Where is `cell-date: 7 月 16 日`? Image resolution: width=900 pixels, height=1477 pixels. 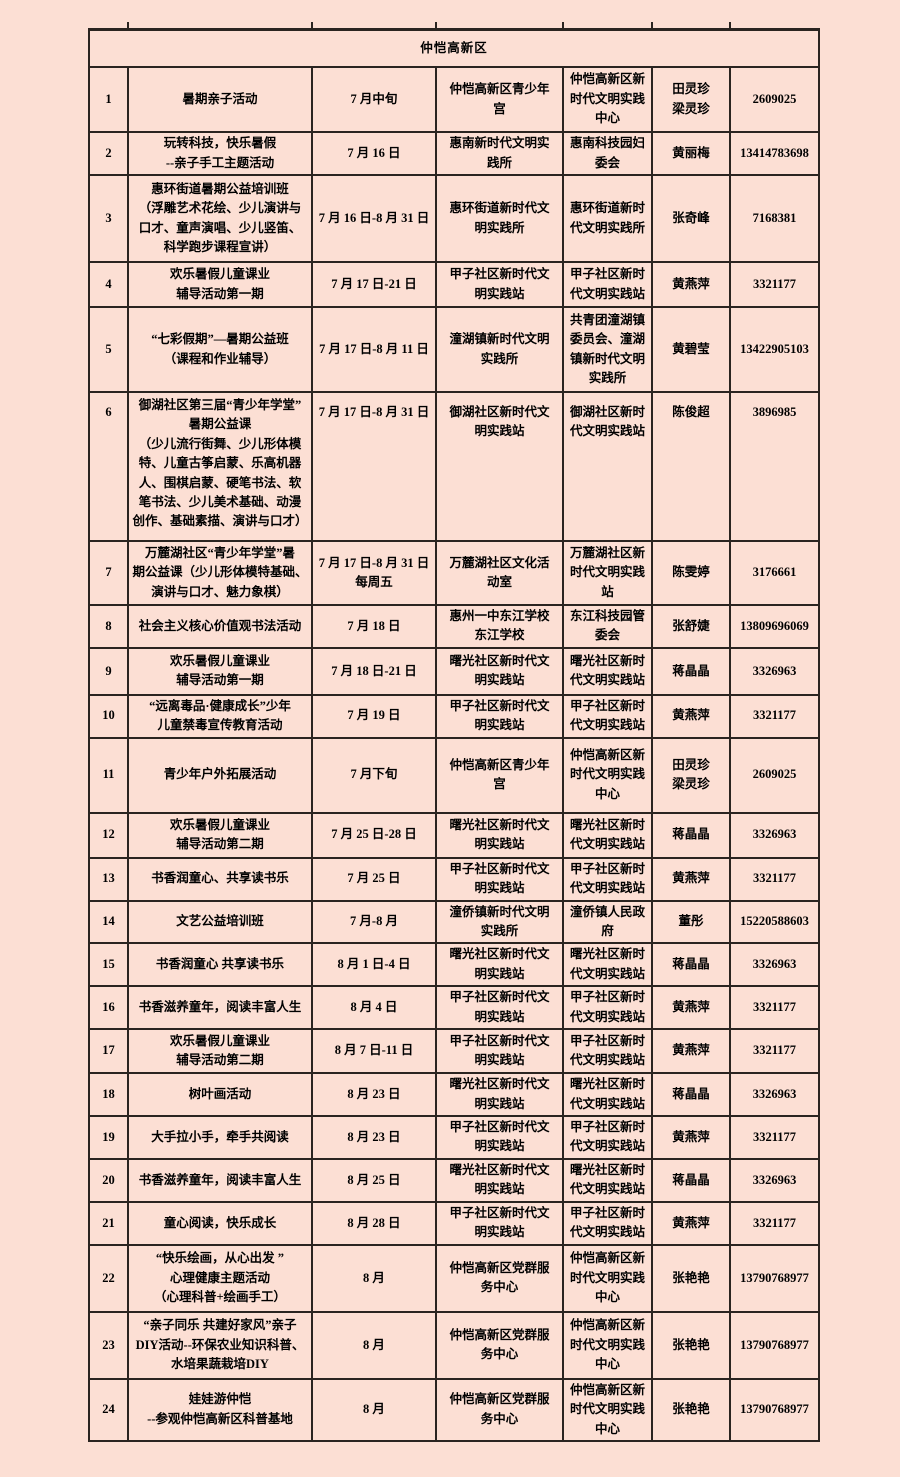
cell-date: 7 月 16 日 is located at coordinates (374, 153).